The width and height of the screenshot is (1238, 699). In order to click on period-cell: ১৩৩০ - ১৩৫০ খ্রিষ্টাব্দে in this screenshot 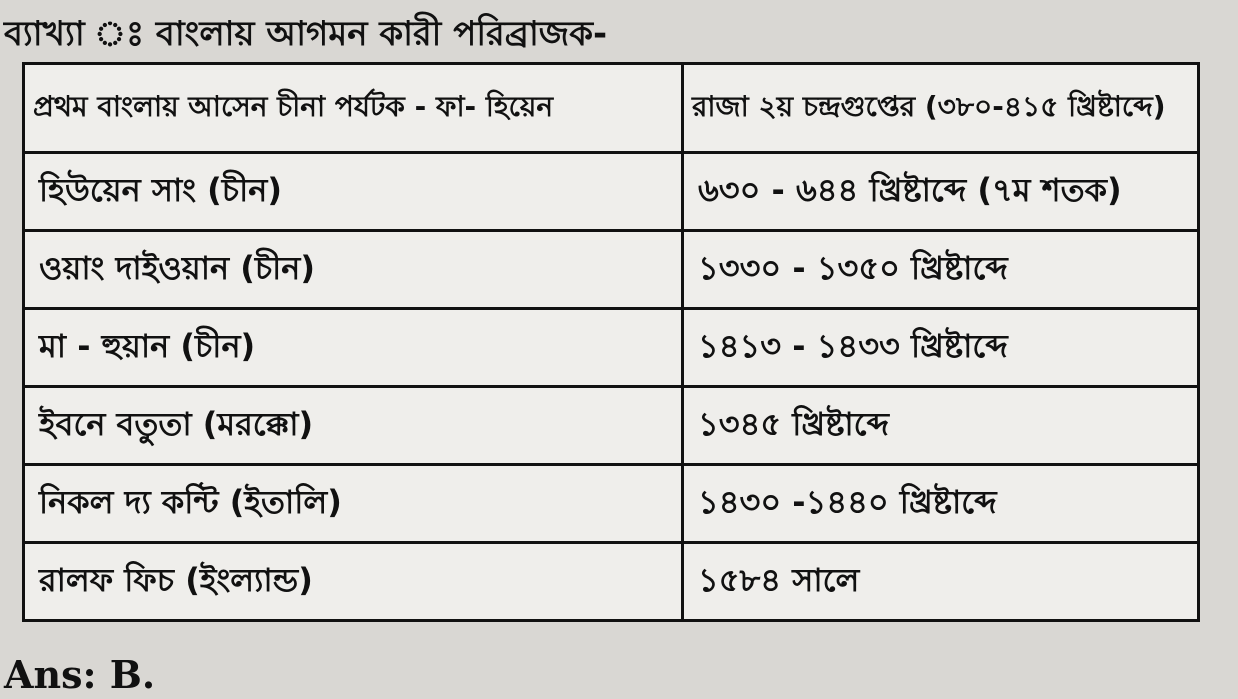, I will do `click(940, 269)`.